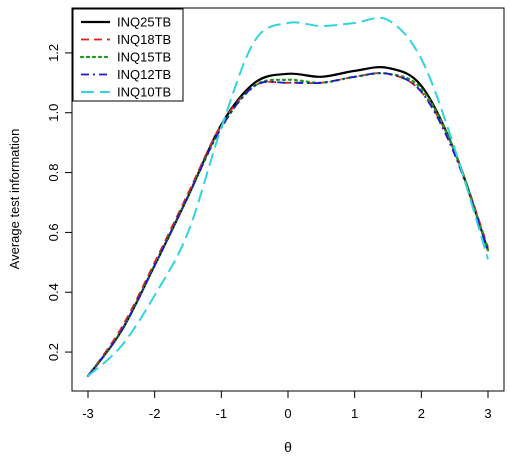 The width and height of the screenshot is (510, 461). I want to click on y-tick-label: 0.2, so click(53, 352).